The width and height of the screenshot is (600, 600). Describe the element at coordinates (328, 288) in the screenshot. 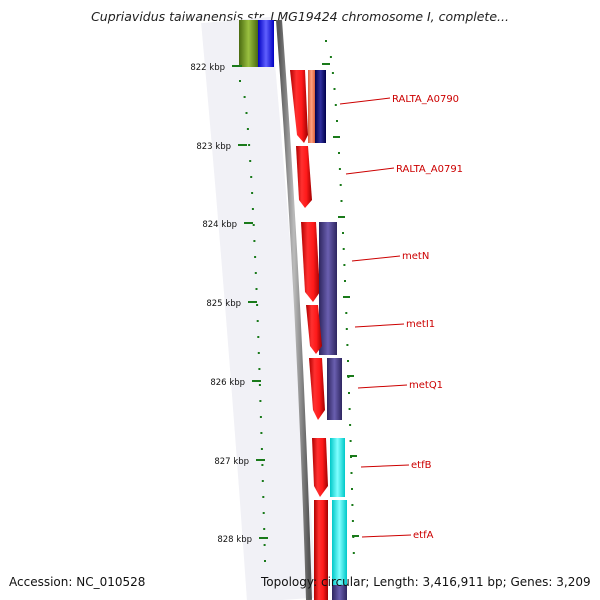

I see `cog-metn-meti1` at that location.